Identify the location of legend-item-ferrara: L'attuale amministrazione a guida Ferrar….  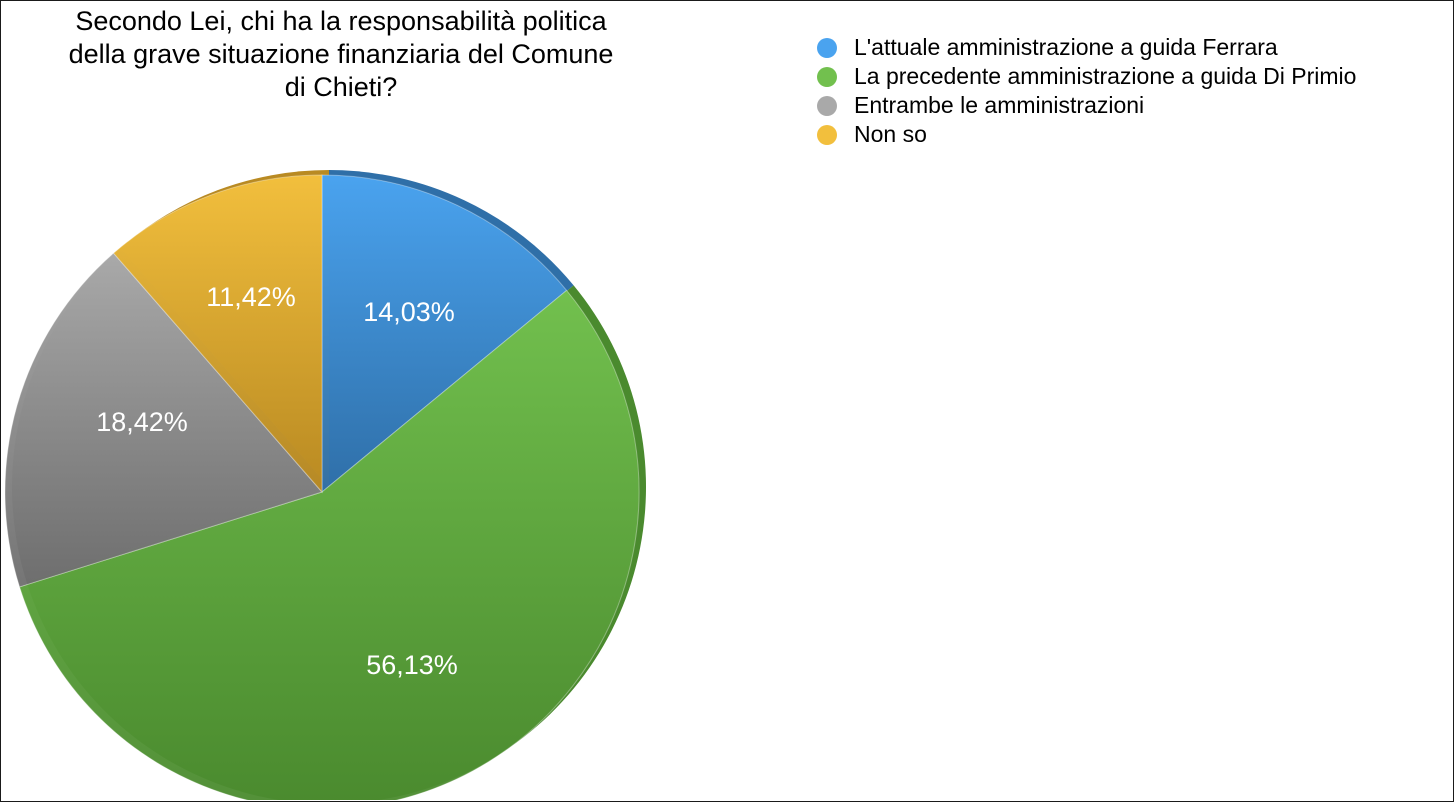
(1086, 47).